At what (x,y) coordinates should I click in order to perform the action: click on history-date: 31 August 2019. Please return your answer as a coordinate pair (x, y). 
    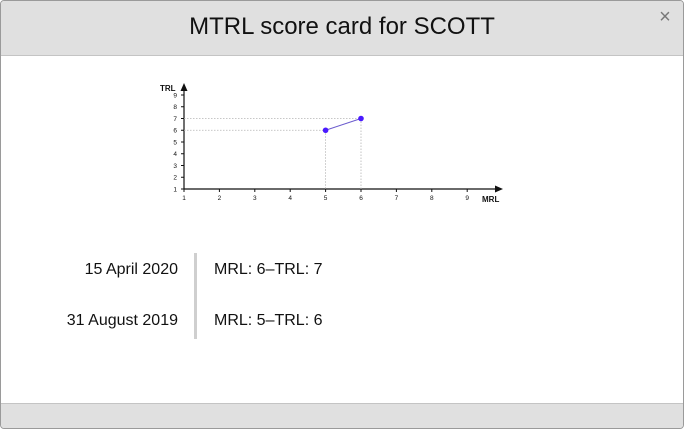
    Looking at the image, I should click on (122, 320).